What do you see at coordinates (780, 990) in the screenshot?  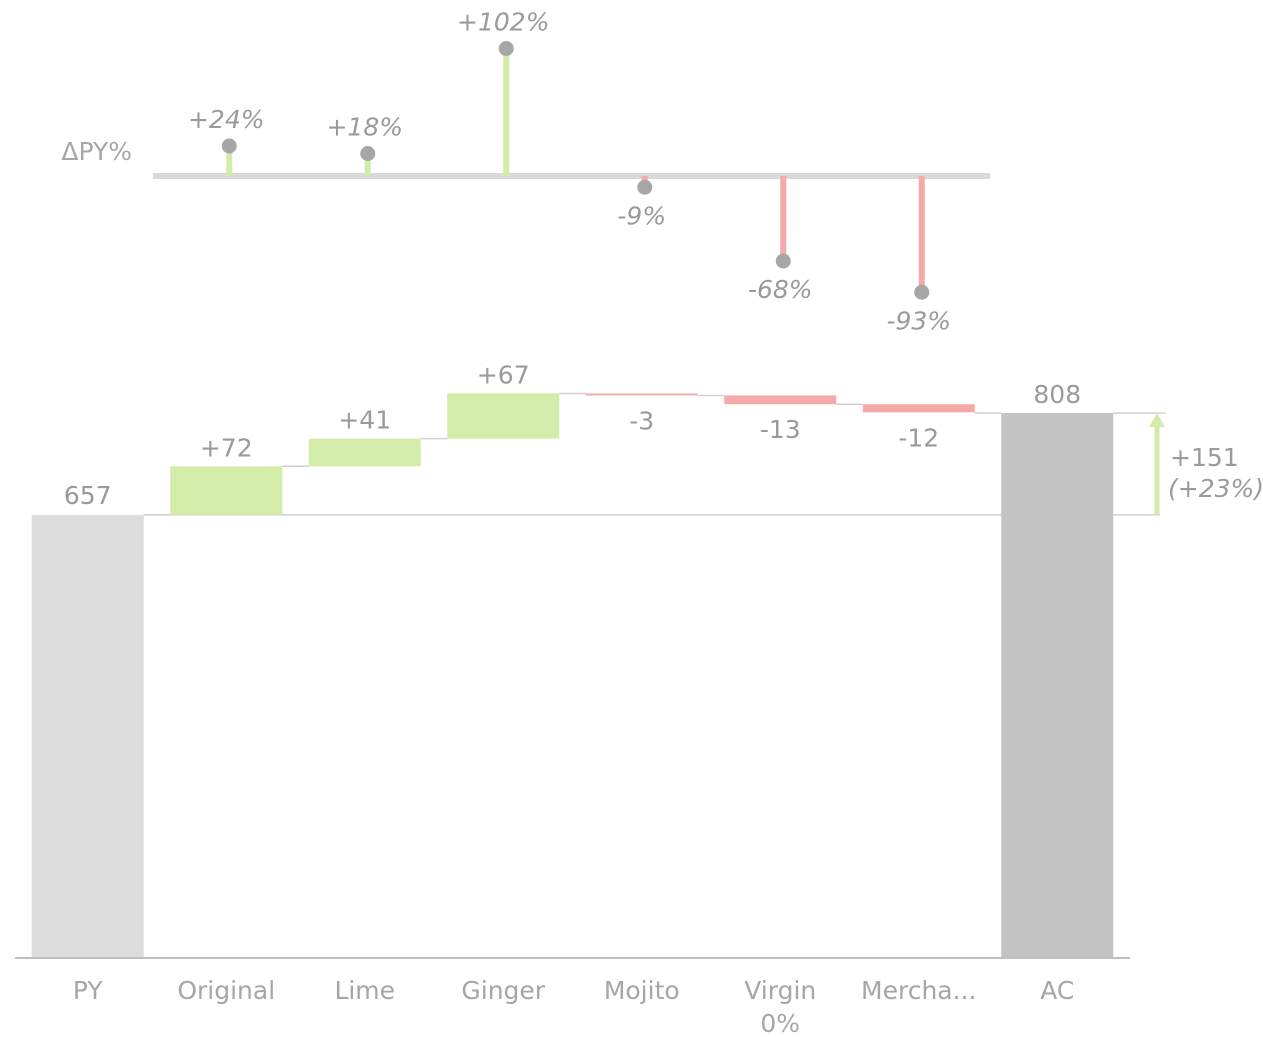 I see `x-tick-label-virgin-0: Virgin` at bounding box center [780, 990].